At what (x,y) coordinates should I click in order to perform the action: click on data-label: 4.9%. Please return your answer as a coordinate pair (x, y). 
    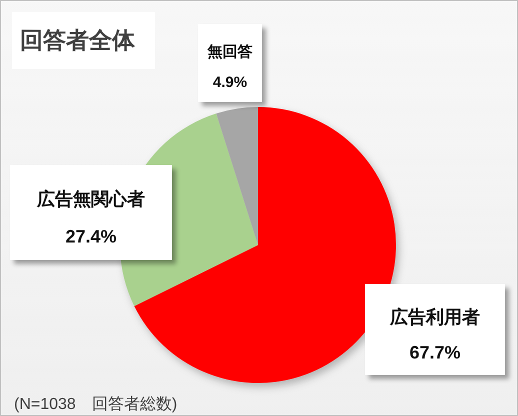
    Looking at the image, I should click on (230, 82).